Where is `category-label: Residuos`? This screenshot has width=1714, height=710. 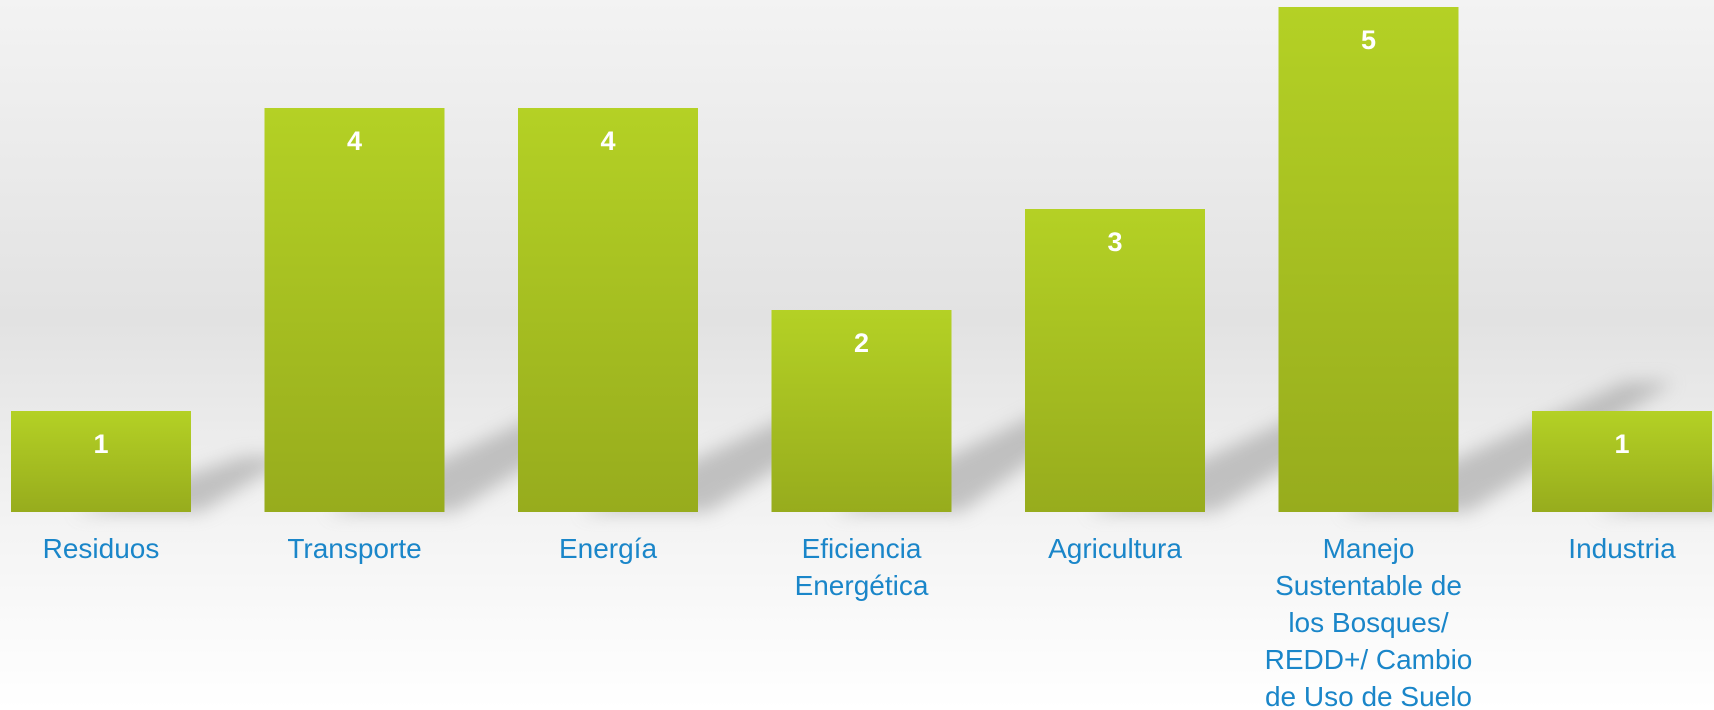 category-label: Residuos is located at coordinates (101, 548).